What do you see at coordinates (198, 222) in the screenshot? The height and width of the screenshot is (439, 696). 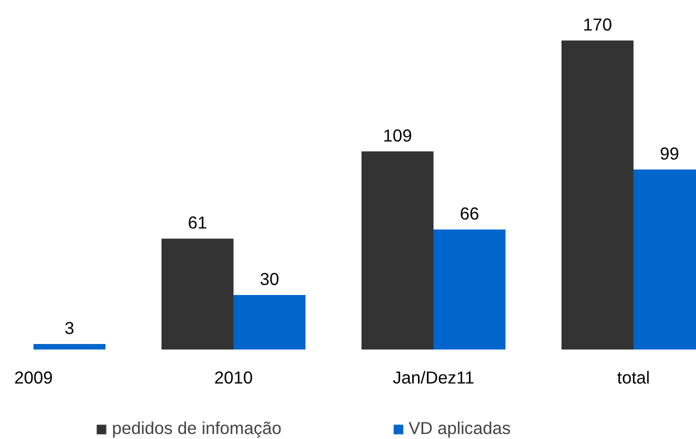 I see `data-label: 61` at bounding box center [198, 222].